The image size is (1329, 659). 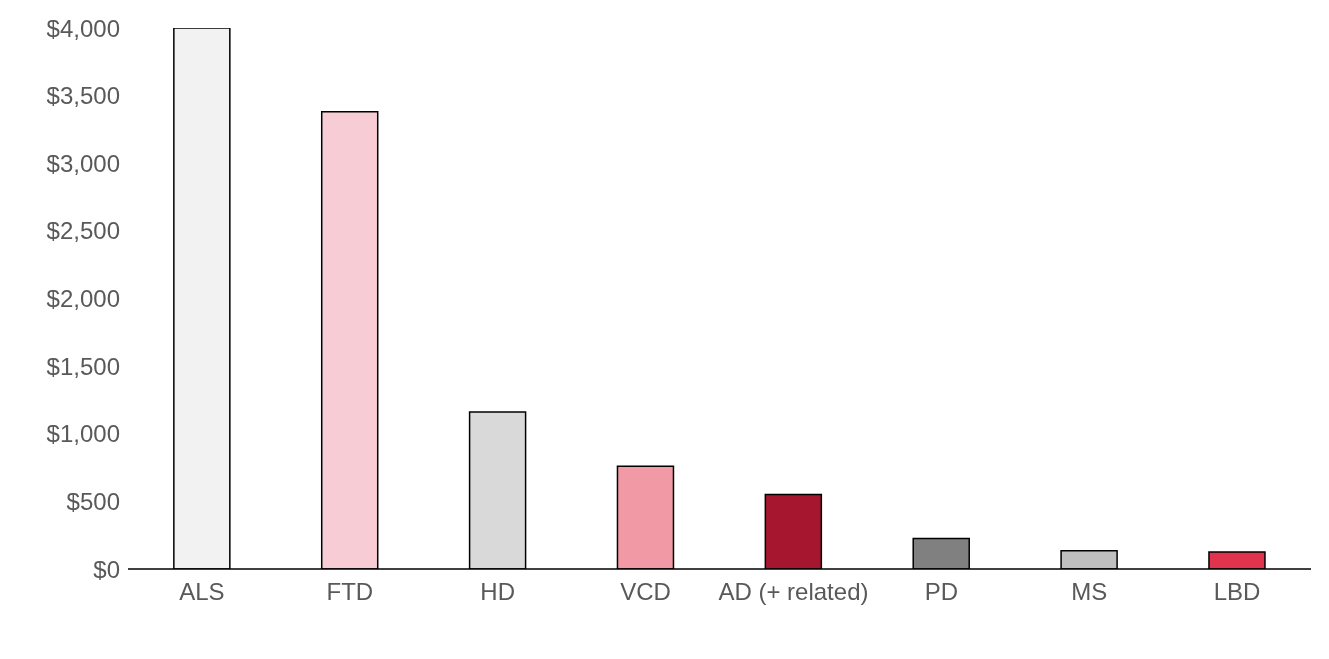 What do you see at coordinates (83, 163) in the screenshot?
I see `y-tick-label: $3,000` at bounding box center [83, 163].